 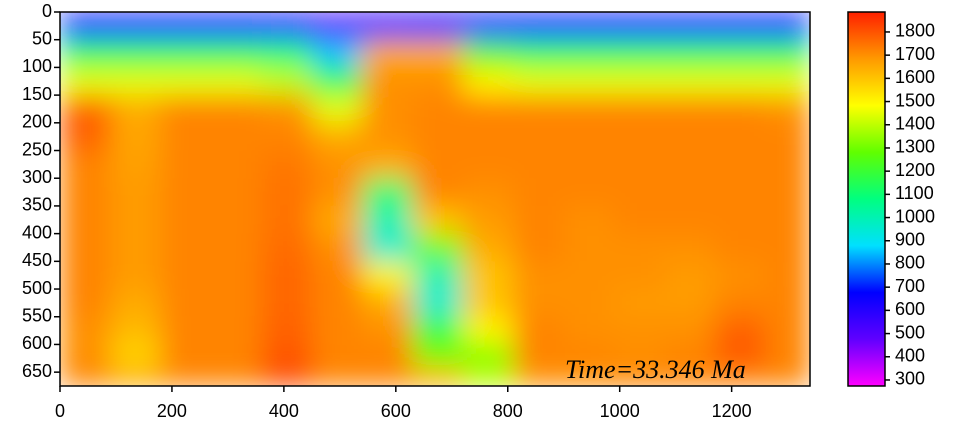 I want to click on colorbar-tick-label: 400, so click(x=910, y=356).